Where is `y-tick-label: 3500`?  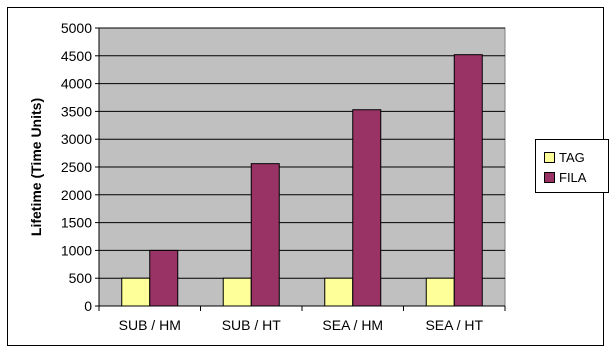 y-tick-label: 3500 is located at coordinates (76, 111).